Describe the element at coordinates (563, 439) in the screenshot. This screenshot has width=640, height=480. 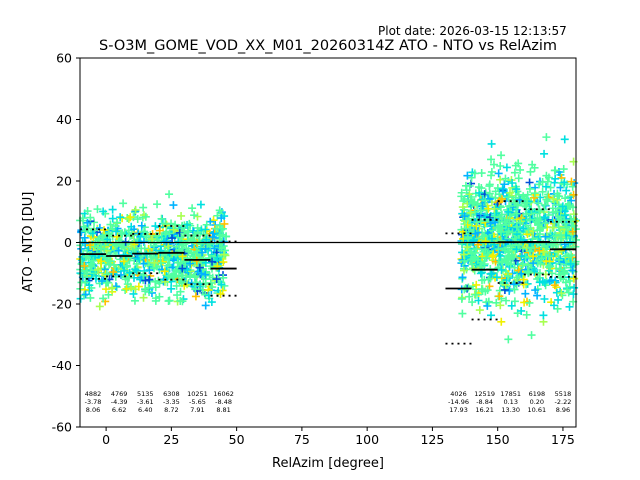
I see `x-tick-label: 175` at that location.